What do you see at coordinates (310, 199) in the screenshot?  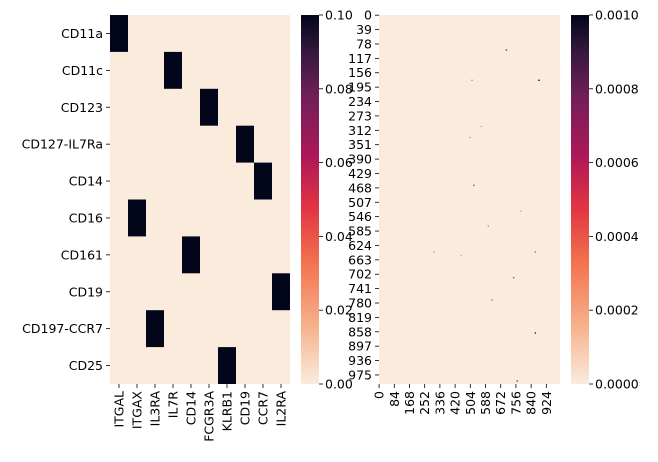 I see `colorbar-1-gradient` at bounding box center [310, 199].